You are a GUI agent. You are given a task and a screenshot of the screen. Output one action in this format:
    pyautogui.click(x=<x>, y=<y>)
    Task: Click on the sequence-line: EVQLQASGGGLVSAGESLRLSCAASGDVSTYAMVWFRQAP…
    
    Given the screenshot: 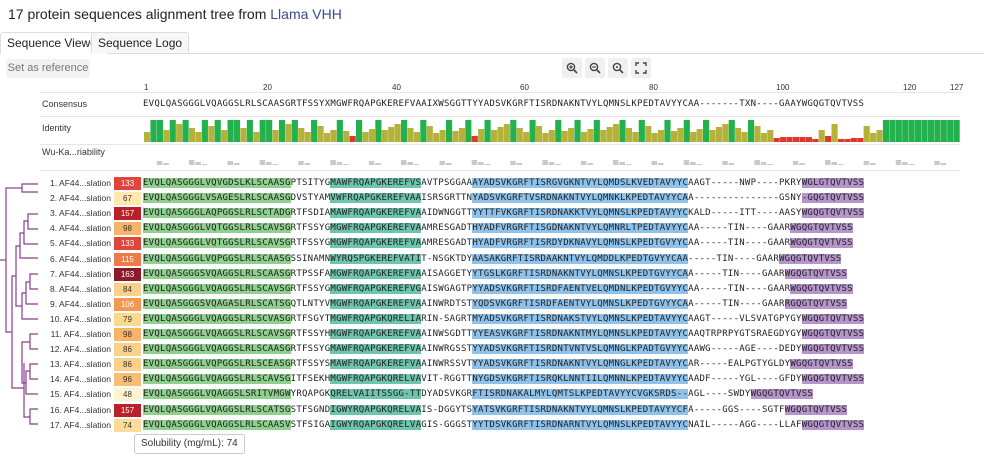 What is the action you would take?
    pyautogui.click(x=504, y=198)
    